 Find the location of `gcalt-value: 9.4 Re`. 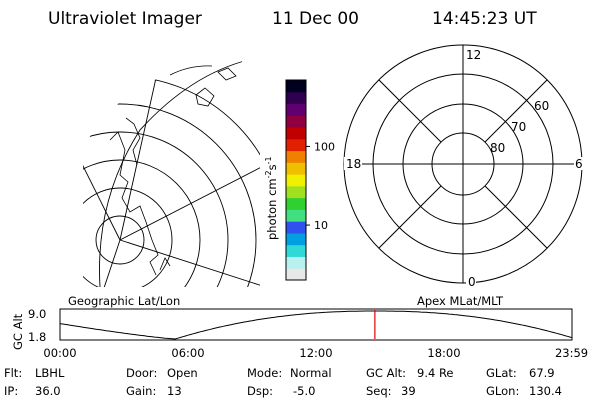

gcalt-value: 9.4 Re is located at coordinates (435, 373).